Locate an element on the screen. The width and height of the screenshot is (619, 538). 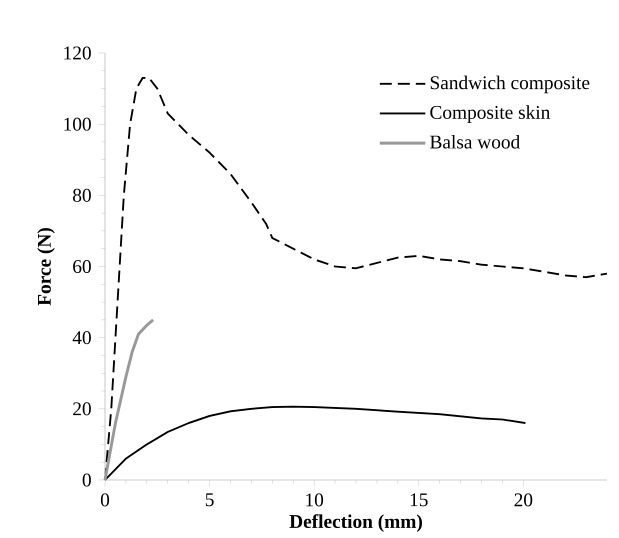
x-tick-label: 15 is located at coordinates (419, 499).